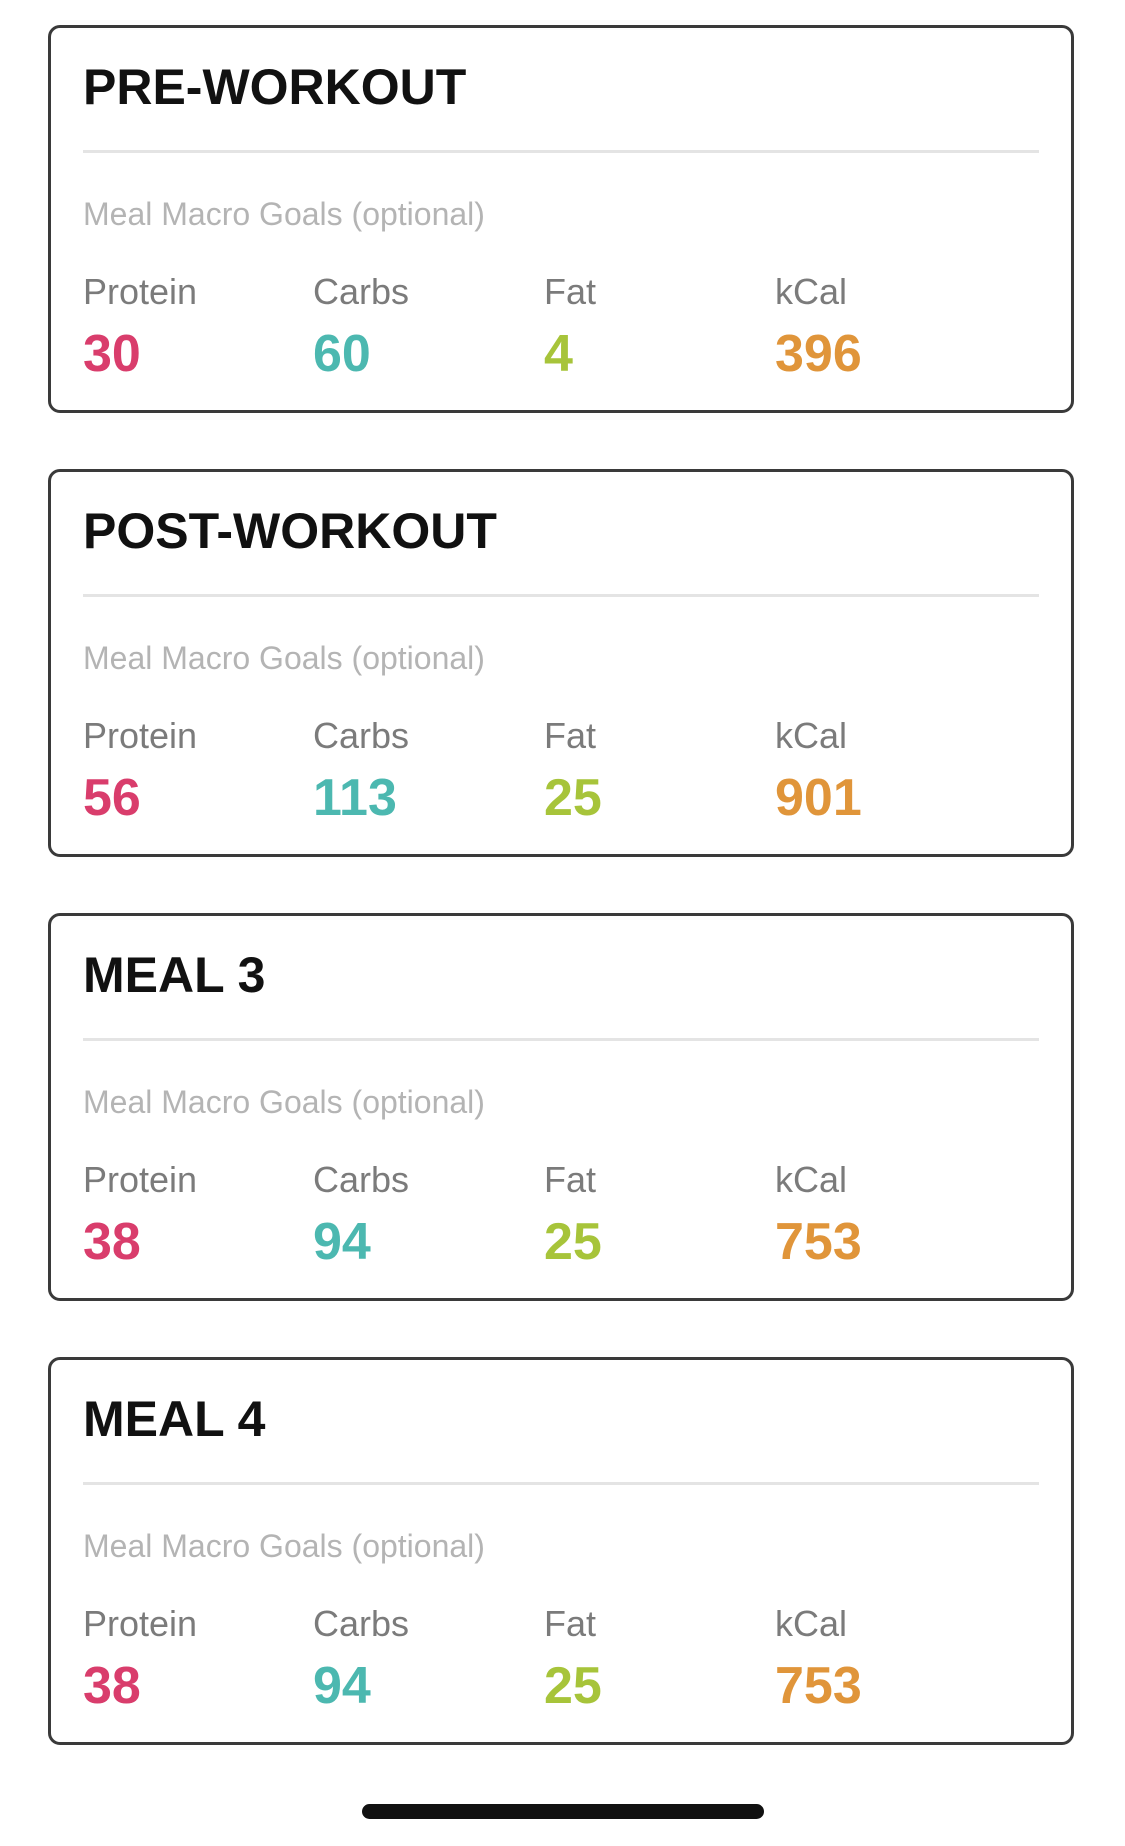  I want to click on kcal-field: kCal 396, so click(818, 327).